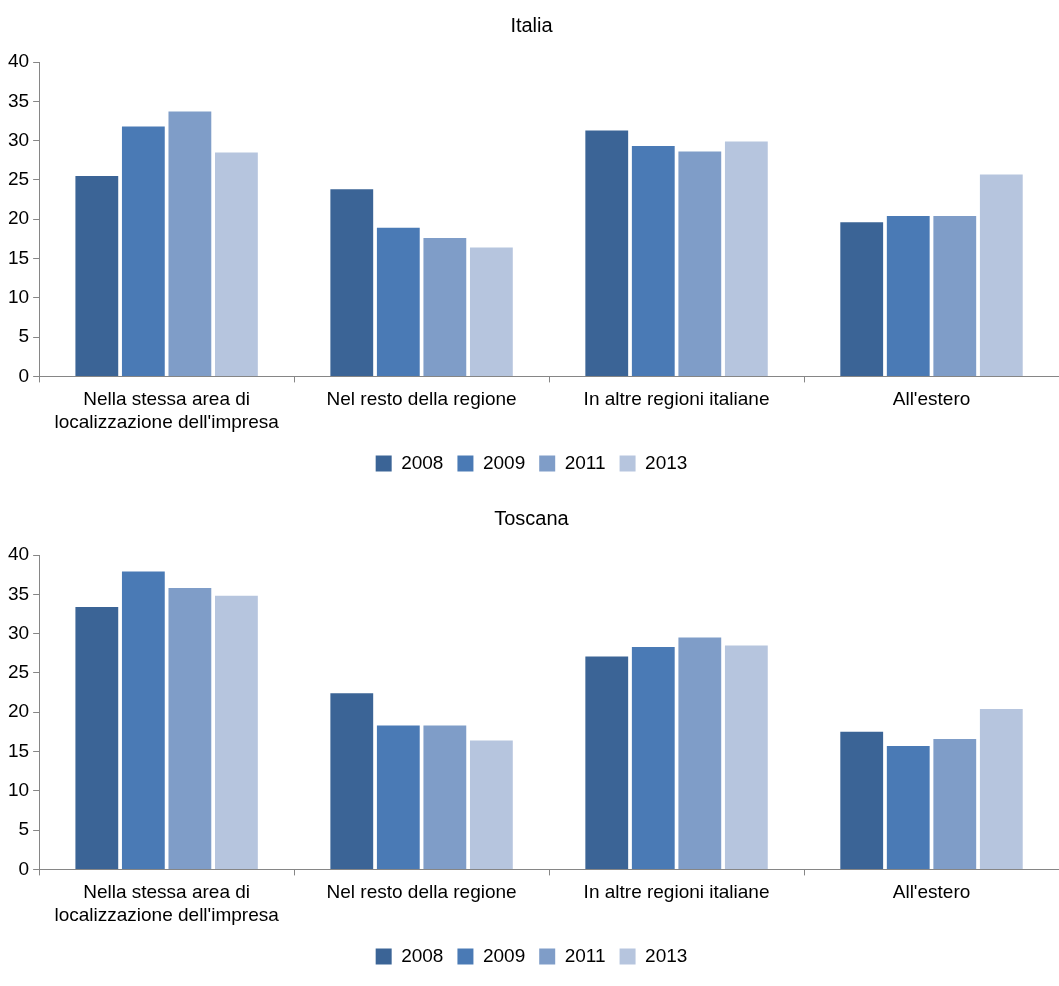 The width and height of the screenshot is (1059, 986). I want to click on chart-title: Toscana, so click(532, 517).